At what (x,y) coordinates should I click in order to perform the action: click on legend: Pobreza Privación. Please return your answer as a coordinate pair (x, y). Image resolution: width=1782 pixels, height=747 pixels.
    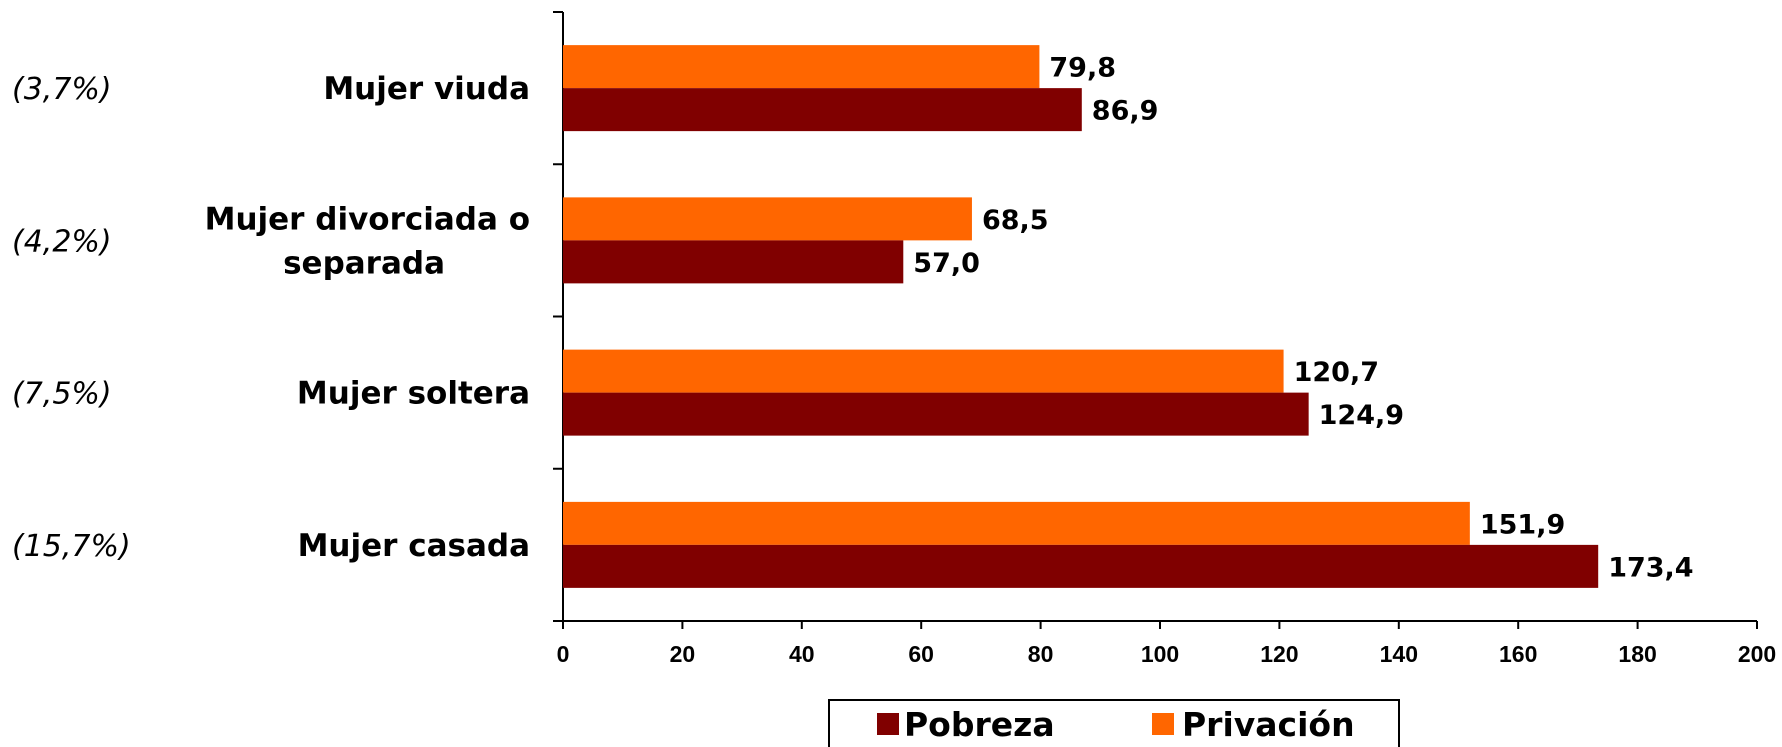
    Looking at the image, I should click on (1114, 723).